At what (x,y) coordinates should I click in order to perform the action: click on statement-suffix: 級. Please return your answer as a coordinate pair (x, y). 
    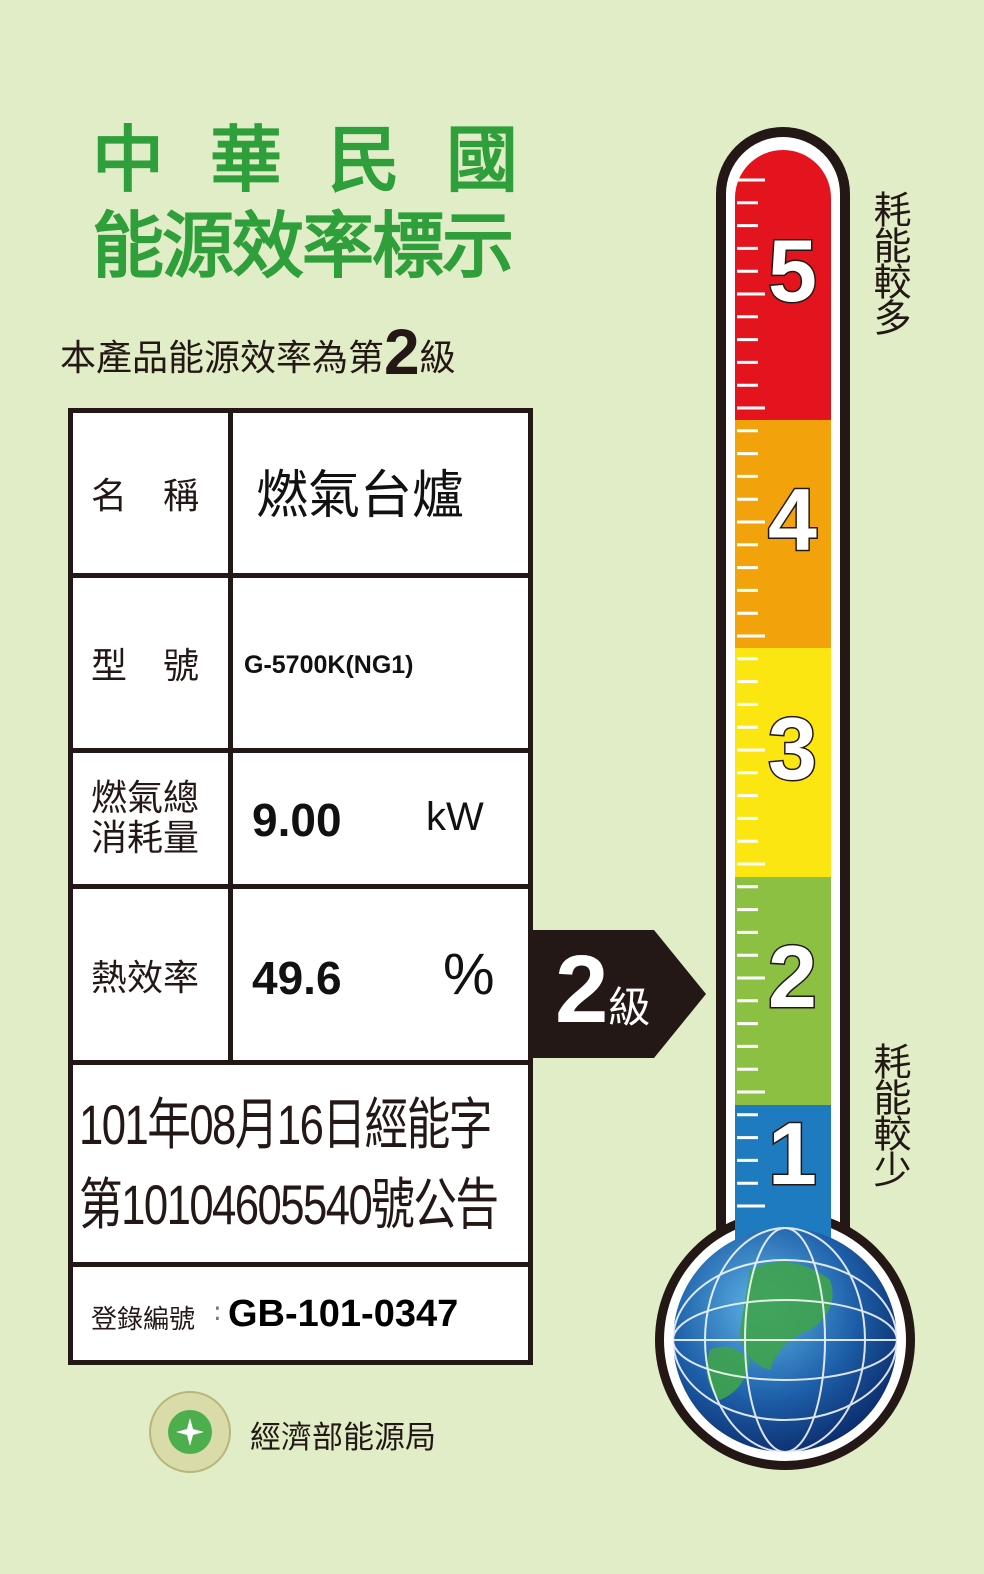
    Looking at the image, I should click on (437, 358).